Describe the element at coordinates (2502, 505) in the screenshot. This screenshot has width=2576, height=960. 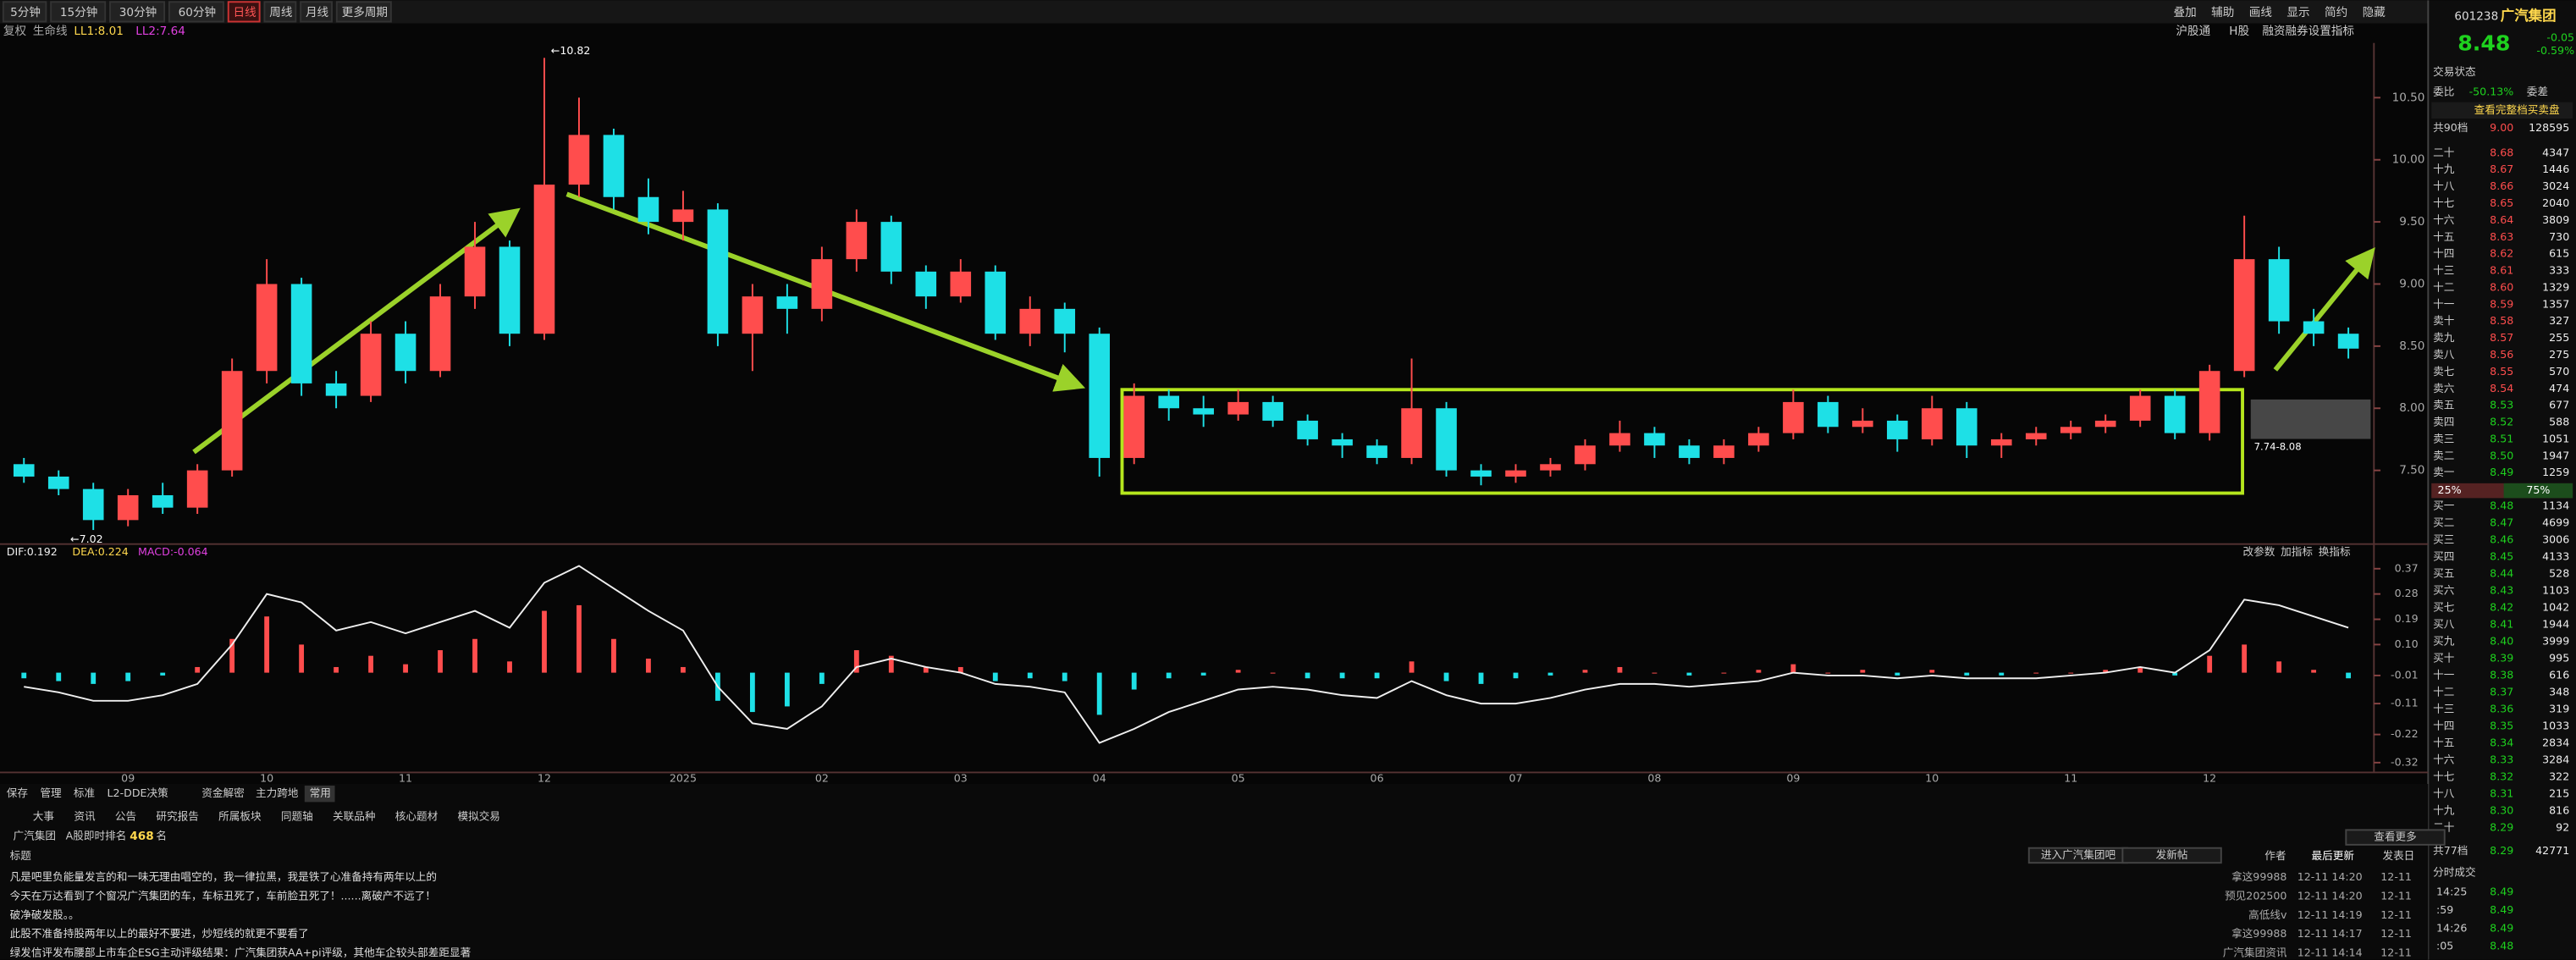
I see `book-price: 8.48` at that location.